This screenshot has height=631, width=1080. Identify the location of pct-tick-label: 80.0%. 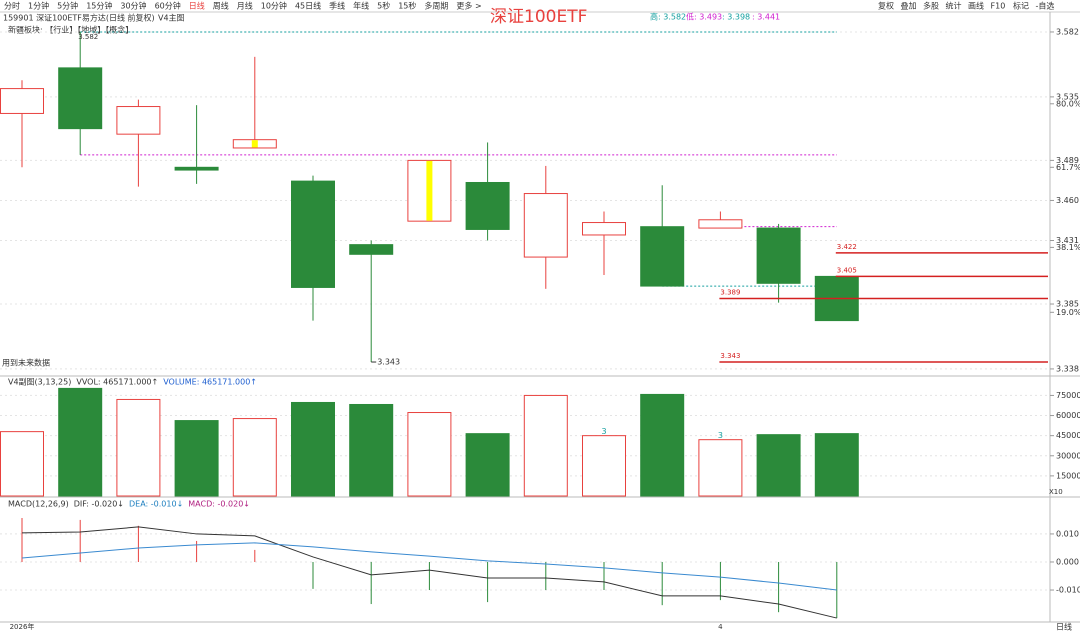
(1068, 103).